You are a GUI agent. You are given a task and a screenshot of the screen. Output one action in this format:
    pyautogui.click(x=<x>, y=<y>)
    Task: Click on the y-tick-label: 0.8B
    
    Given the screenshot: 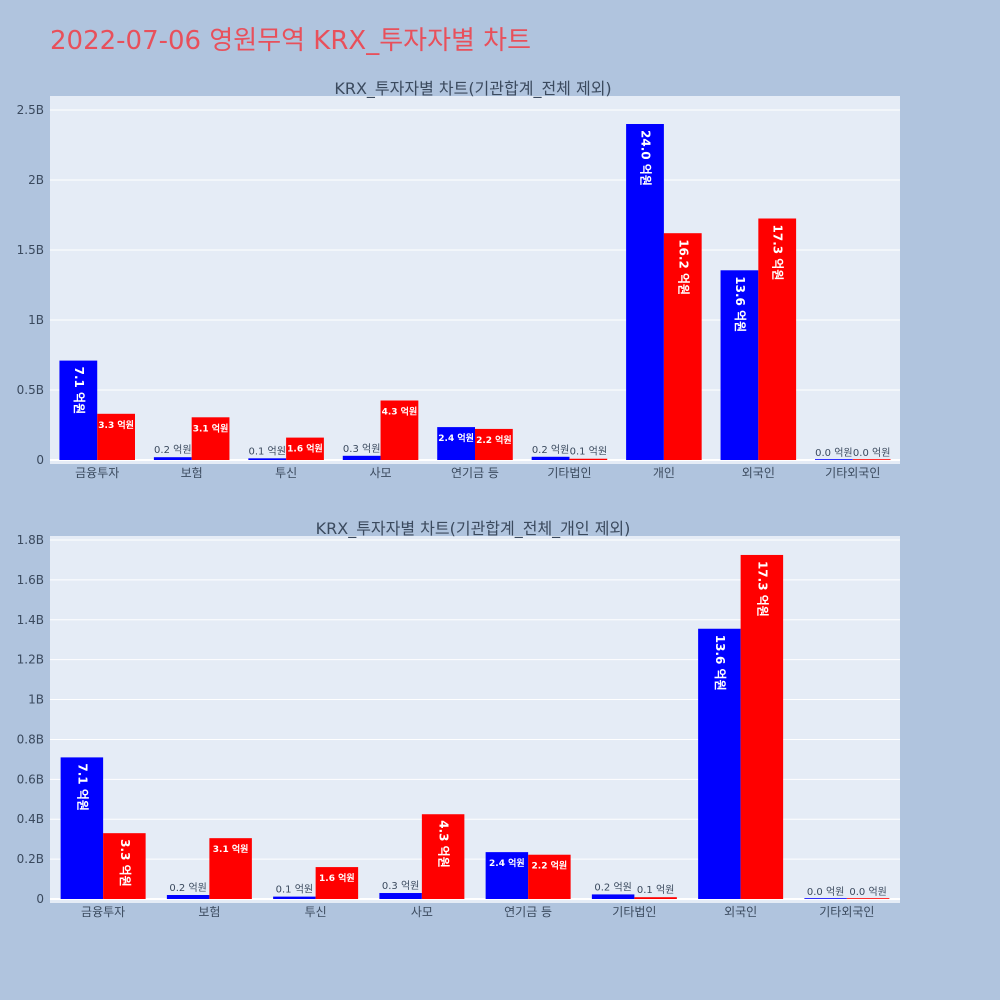 What is the action you would take?
    pyautogui.click(x=30, y=739)
    